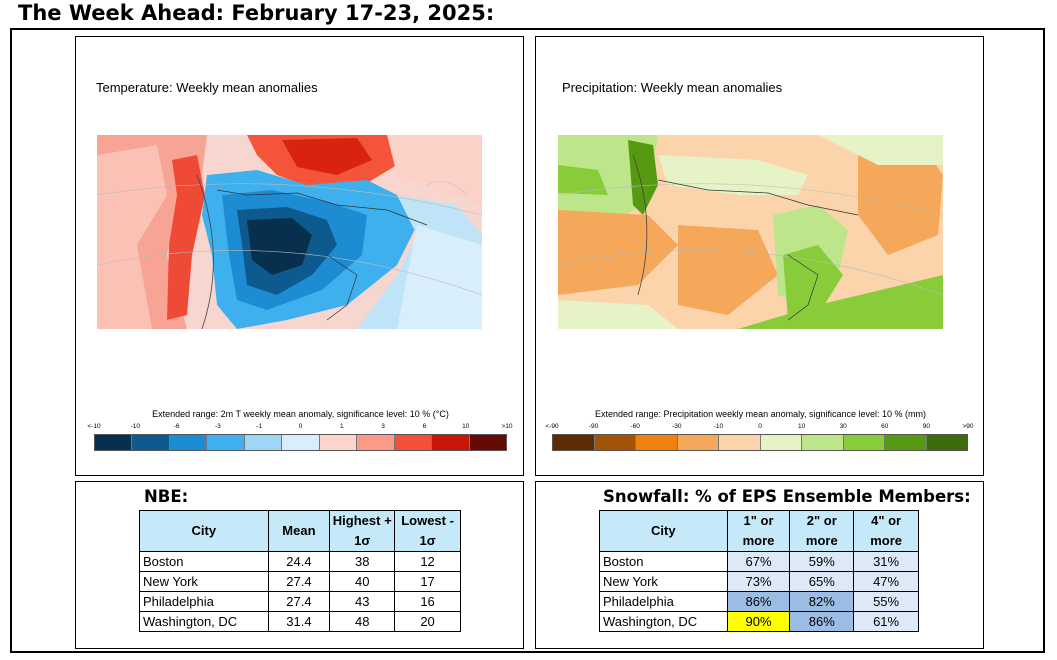 The image size is (1057, 660). Describe the element at coordinates (886, 581) in the screenshot. I see `snowfall-4in: 47%` at that location.